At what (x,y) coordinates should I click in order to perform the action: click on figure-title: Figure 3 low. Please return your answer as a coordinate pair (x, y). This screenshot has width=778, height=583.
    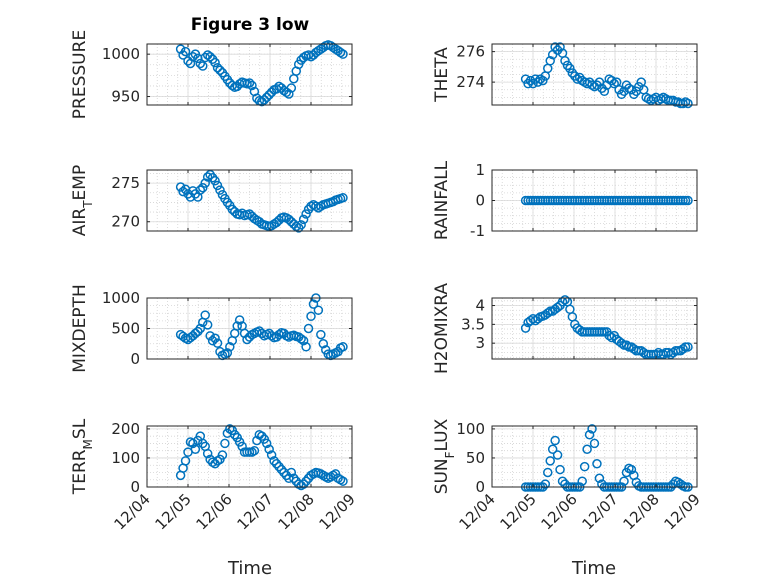
    Looking at the image, I should click on (250, 25).